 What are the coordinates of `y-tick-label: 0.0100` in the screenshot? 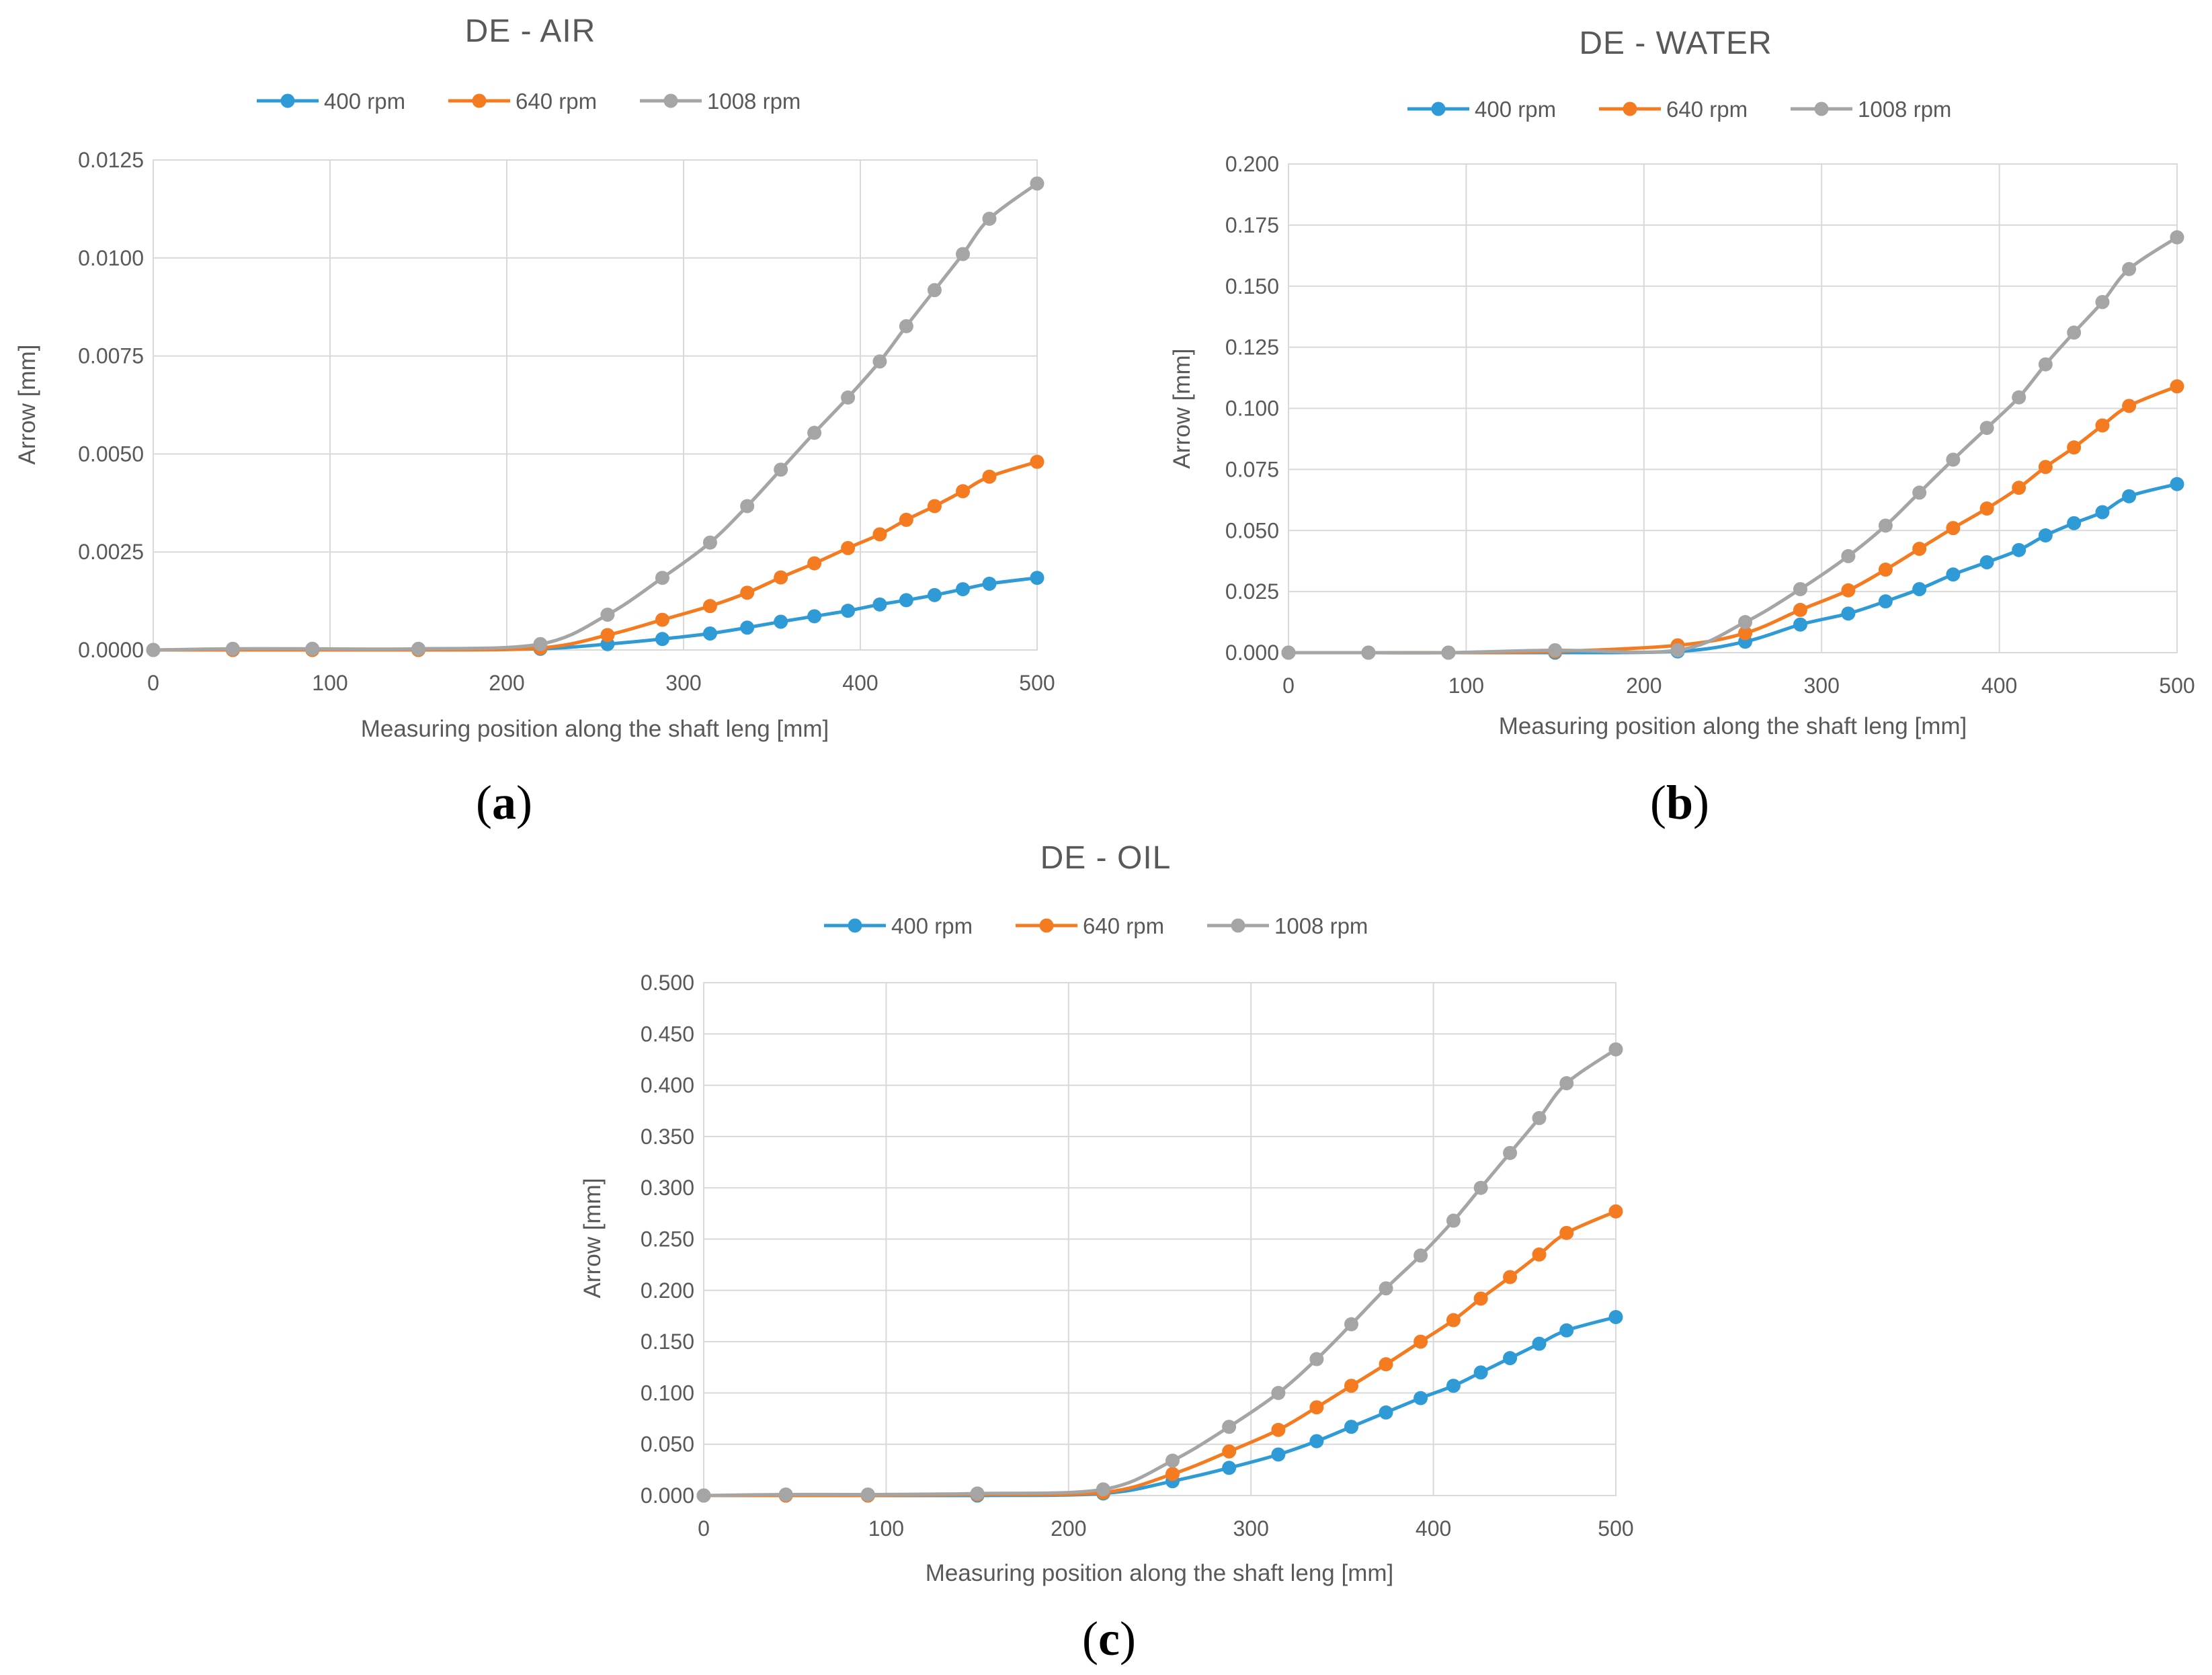 It's located at (111, 258).